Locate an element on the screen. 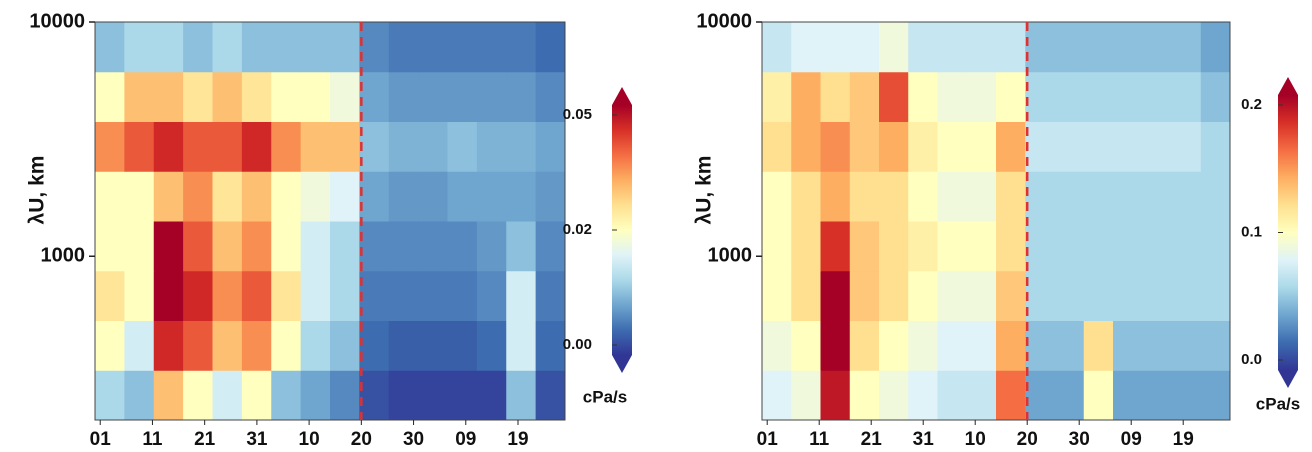 The image size is (1312, 452). colorbar-label: cPa/s is located at coordinates (605, 396).